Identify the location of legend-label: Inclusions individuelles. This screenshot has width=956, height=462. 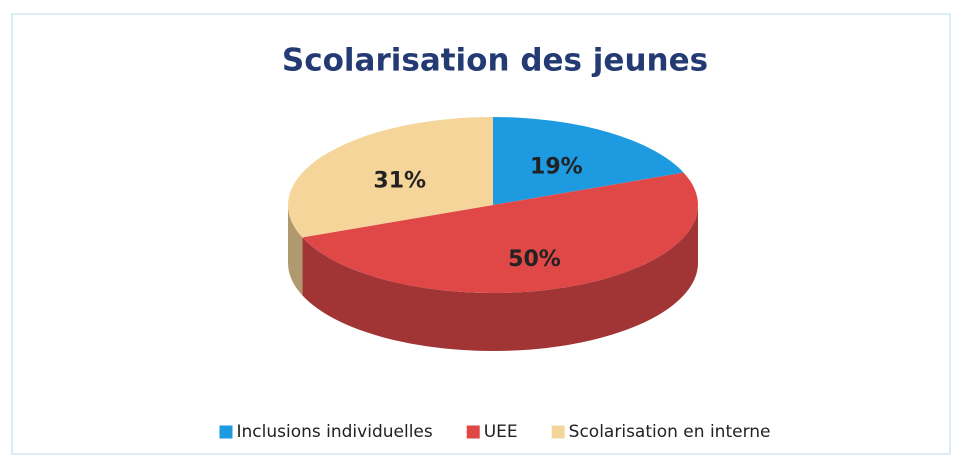
(335, 432).